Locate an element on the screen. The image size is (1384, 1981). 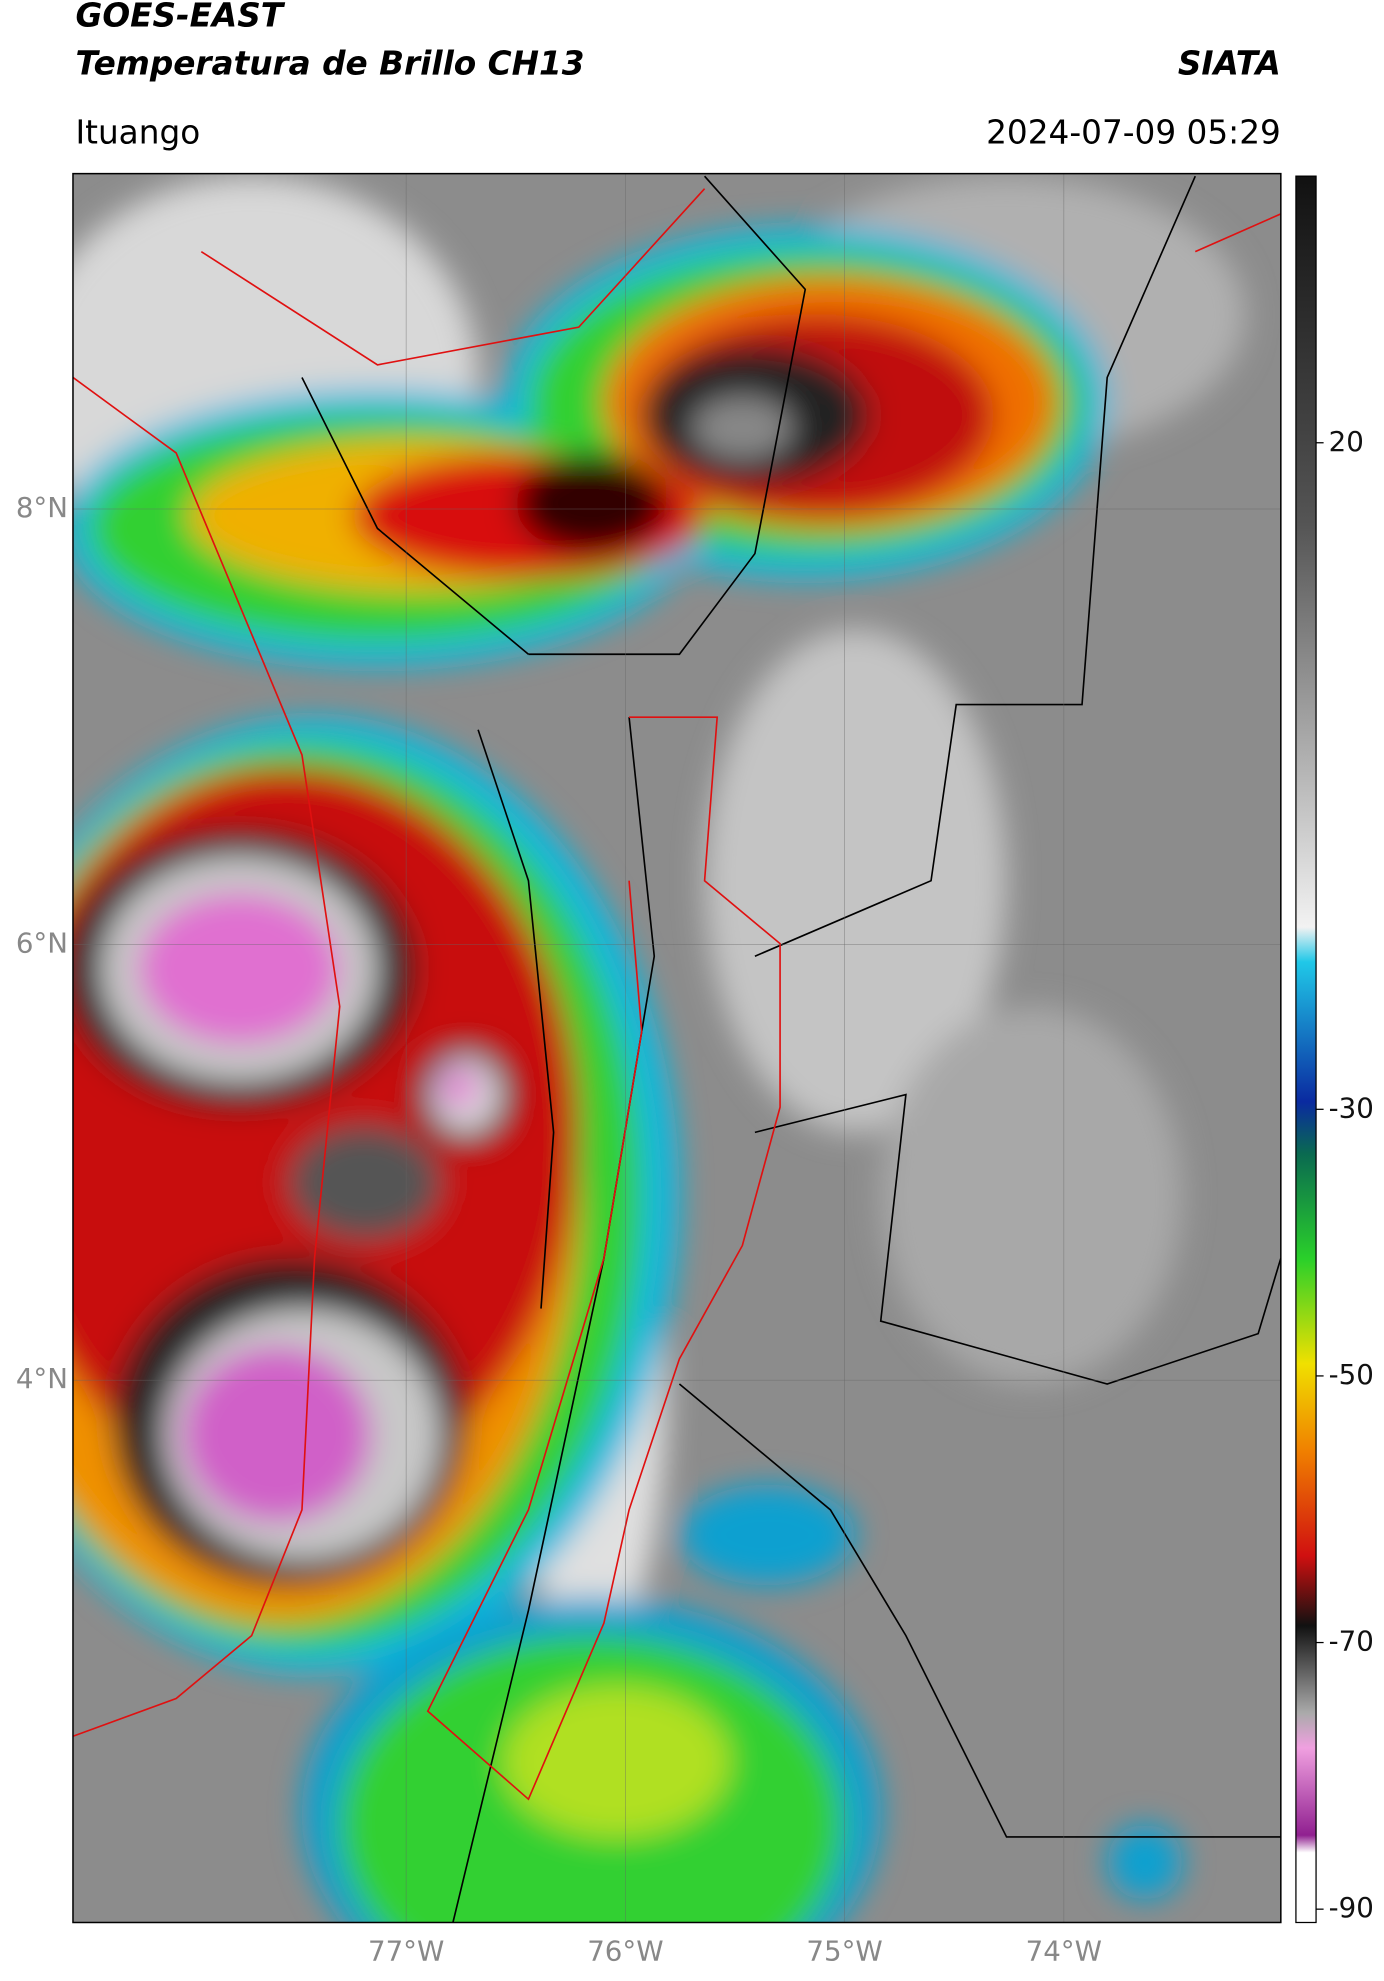
x-tick-label: 77°W is located at coordinates (406, 1951).